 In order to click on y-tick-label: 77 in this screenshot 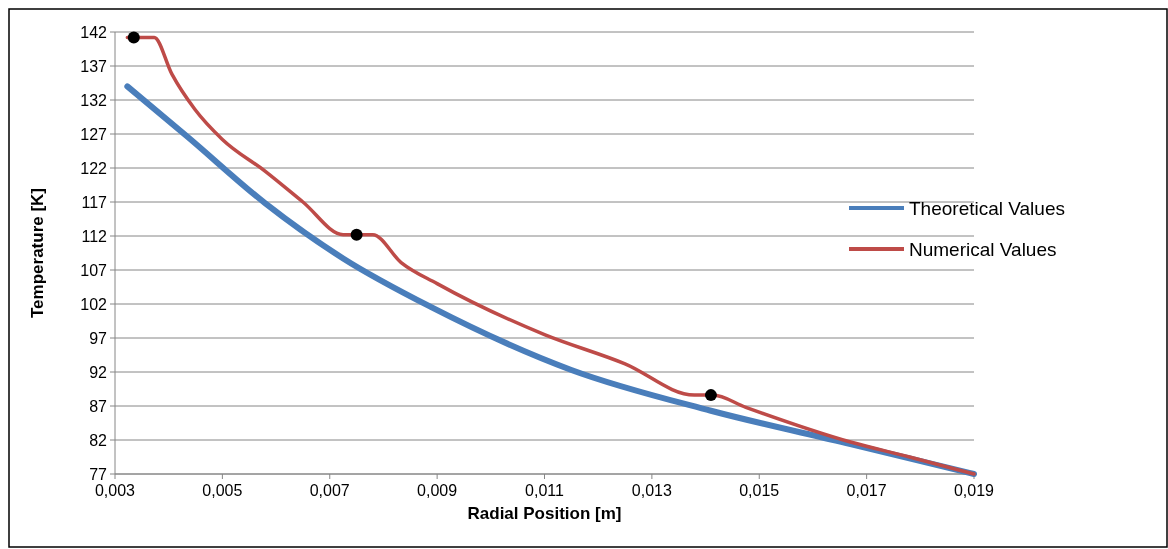, I will do `click(98, 474)`.